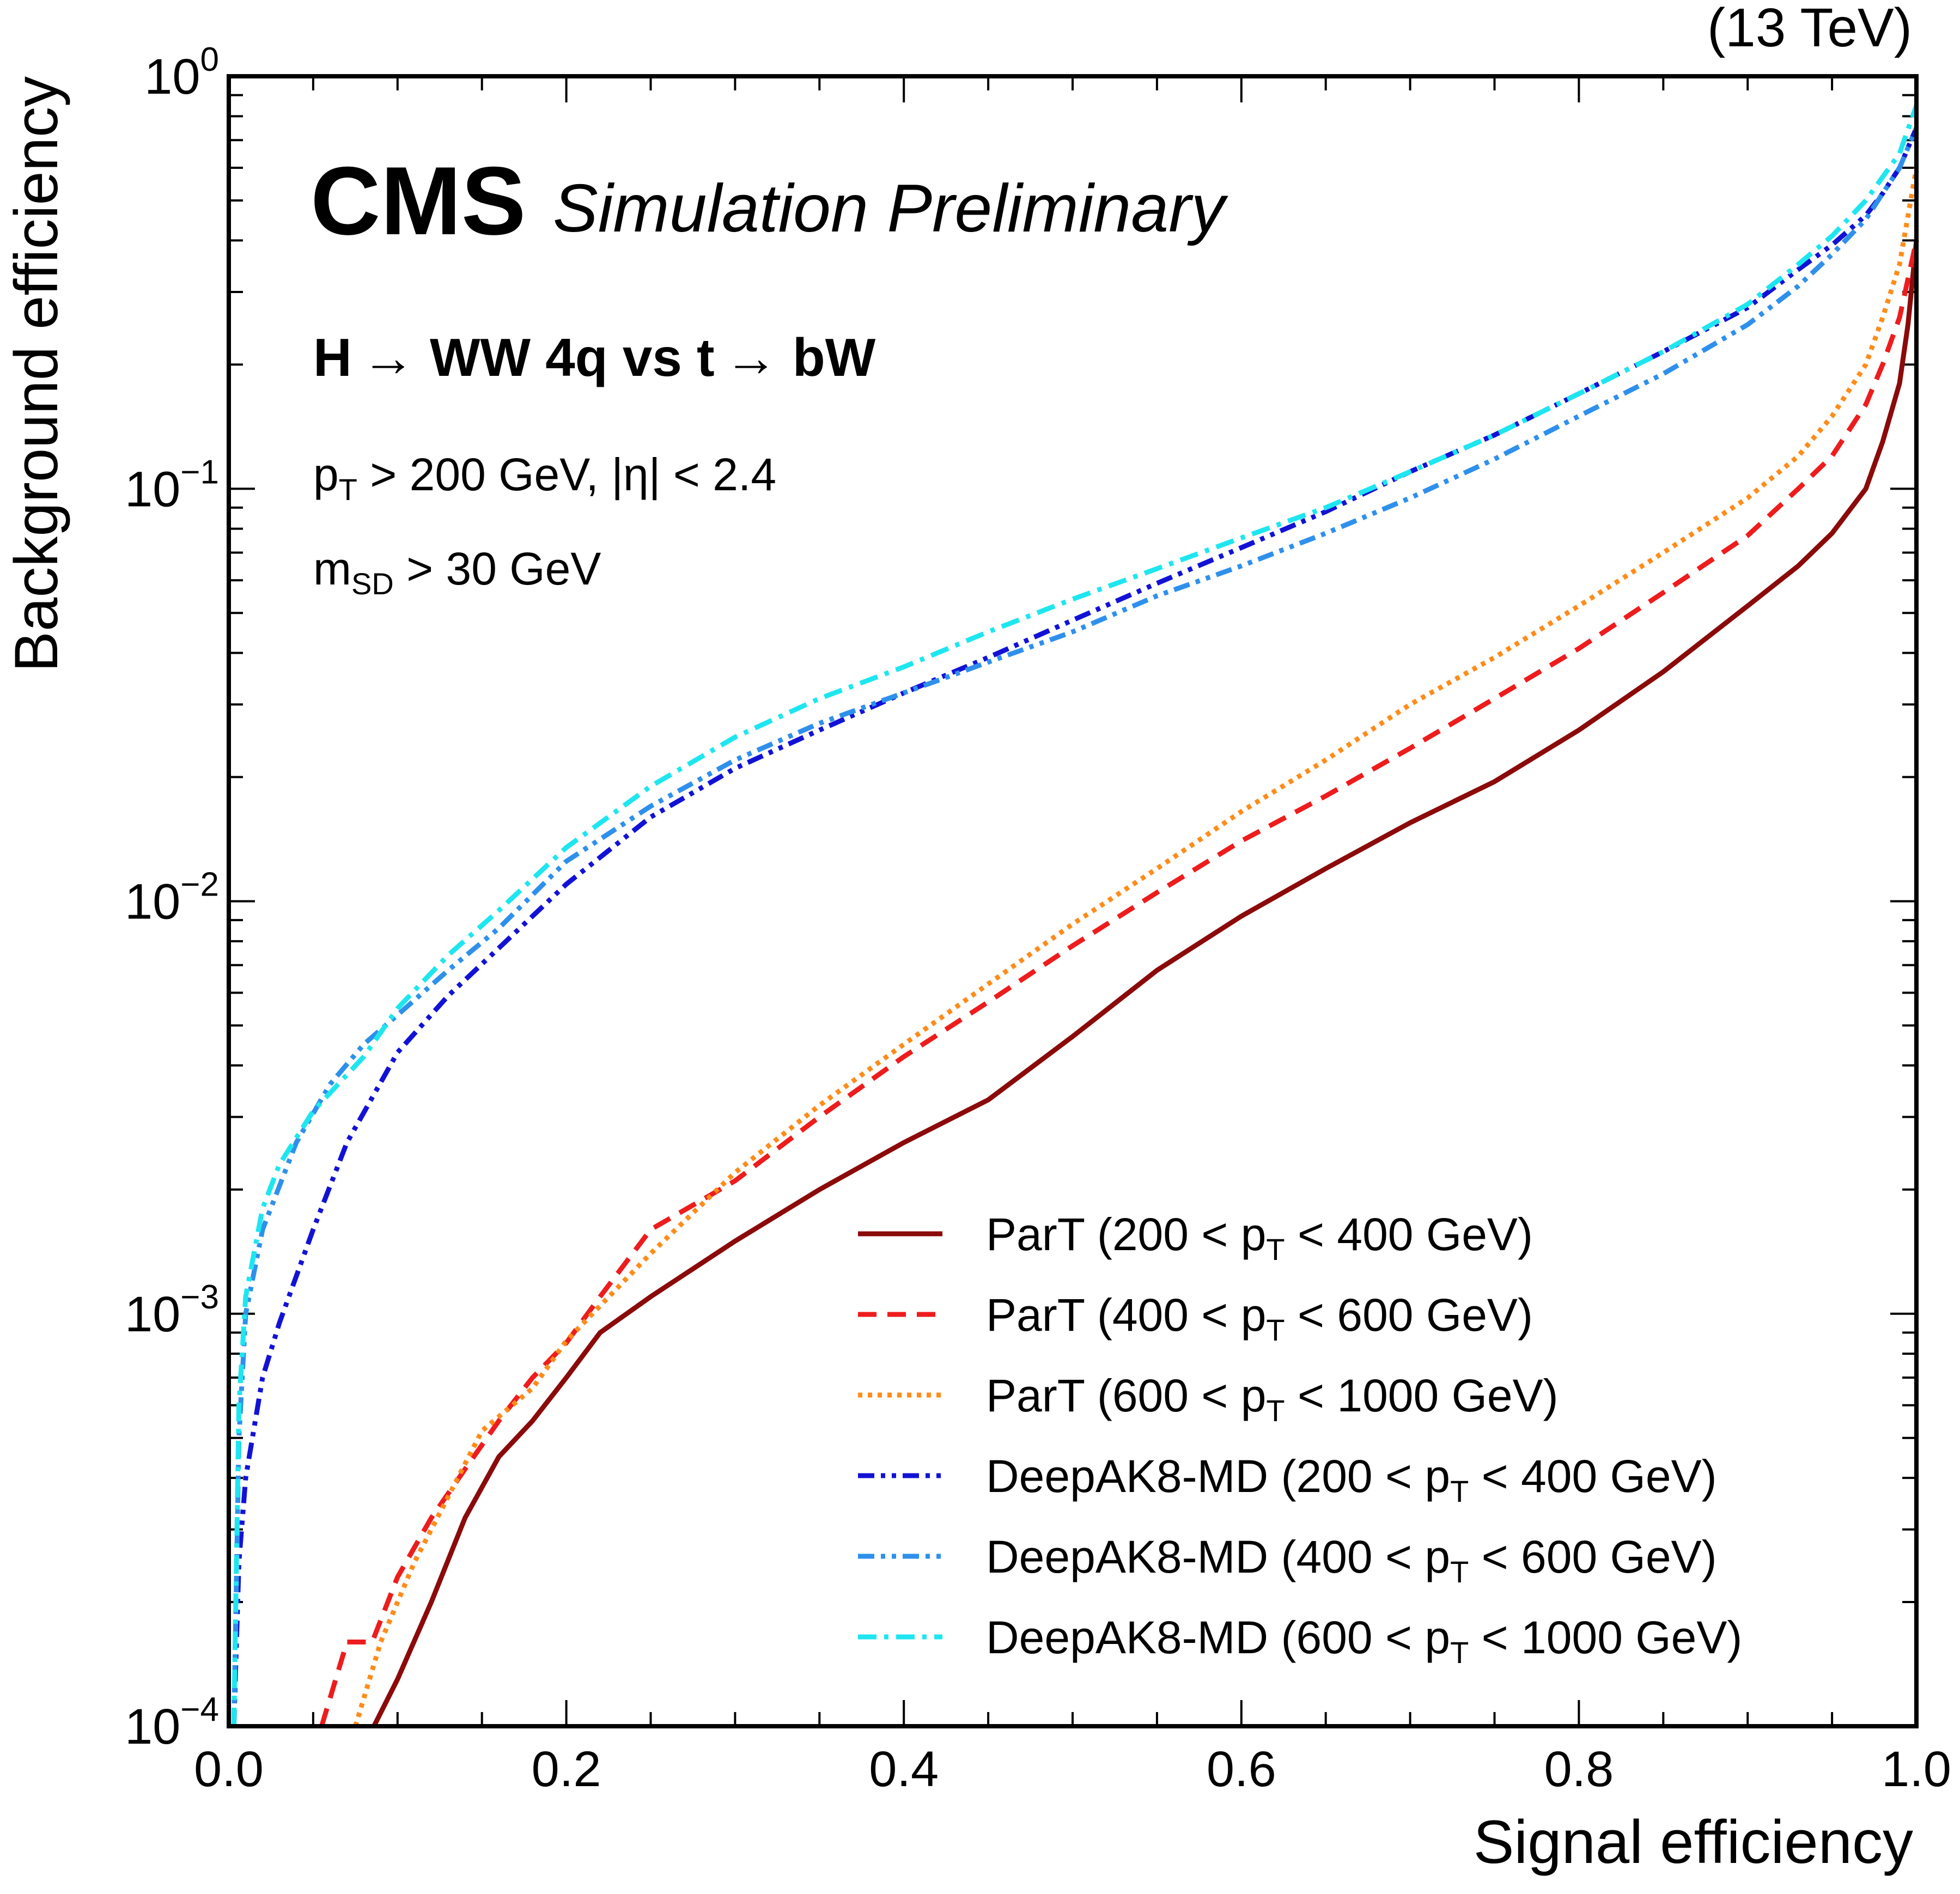 The height and width of the screenshot is (1894, 1960). What do you see at coordinates (1351, 1480) in the screenshot?
I see `legend-label-4: DeepAK8-MD (200 < pT < 400 GeV)` at bounding box center [1351, 1480].